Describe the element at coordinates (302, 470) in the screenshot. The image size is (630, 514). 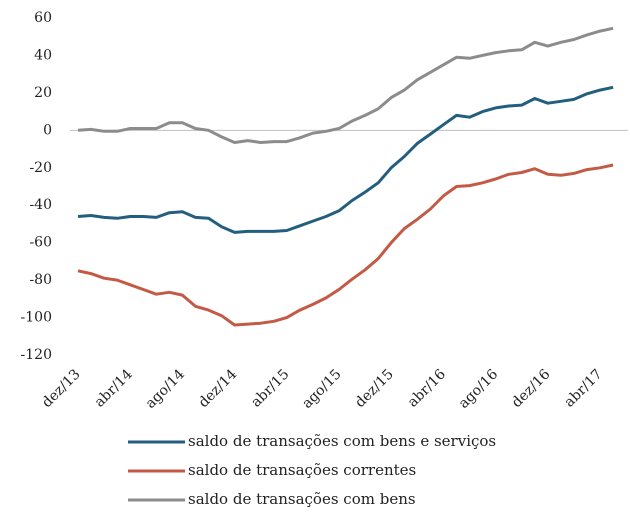
I see `legend-label: saldo de transações correntes` at that location.